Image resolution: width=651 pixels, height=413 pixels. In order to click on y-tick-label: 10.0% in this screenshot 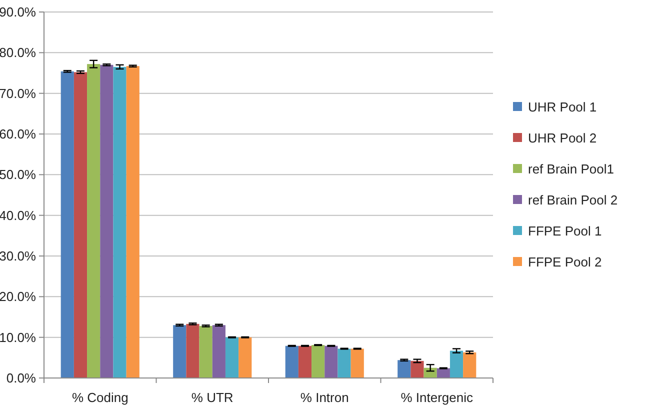, I will do `click(18, 337)`.